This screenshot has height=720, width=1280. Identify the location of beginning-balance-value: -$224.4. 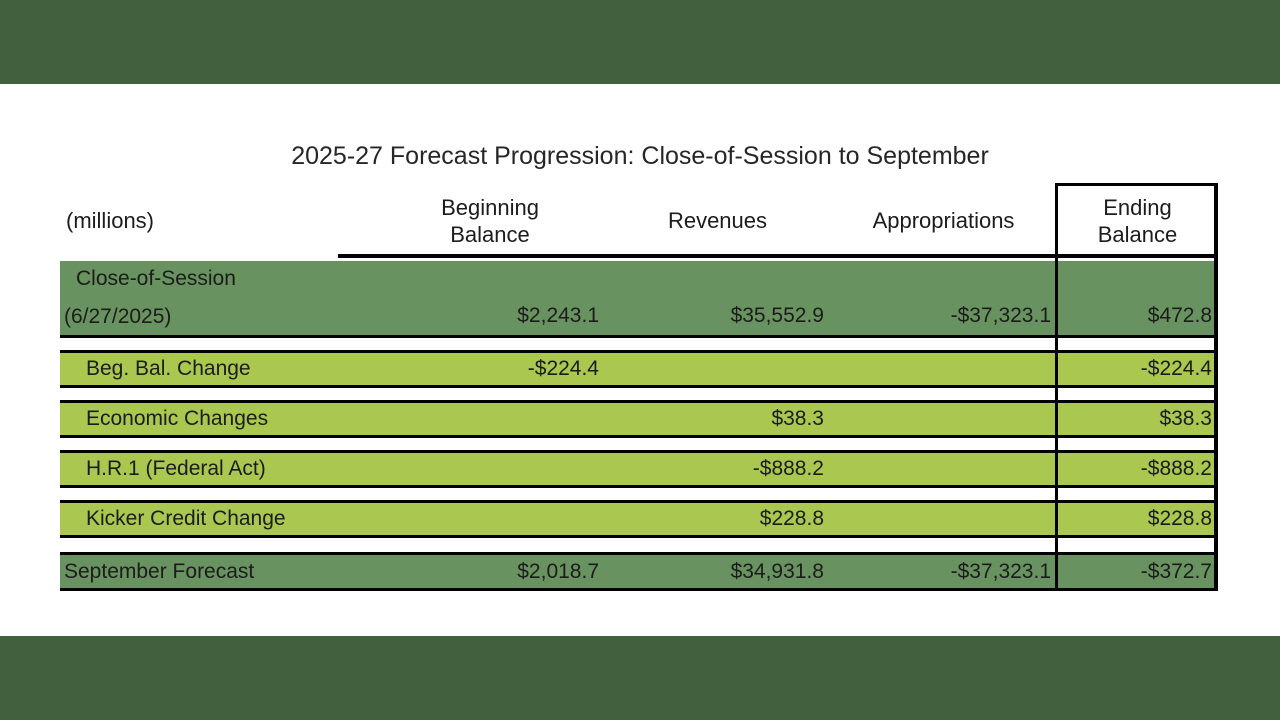
(563, 368).